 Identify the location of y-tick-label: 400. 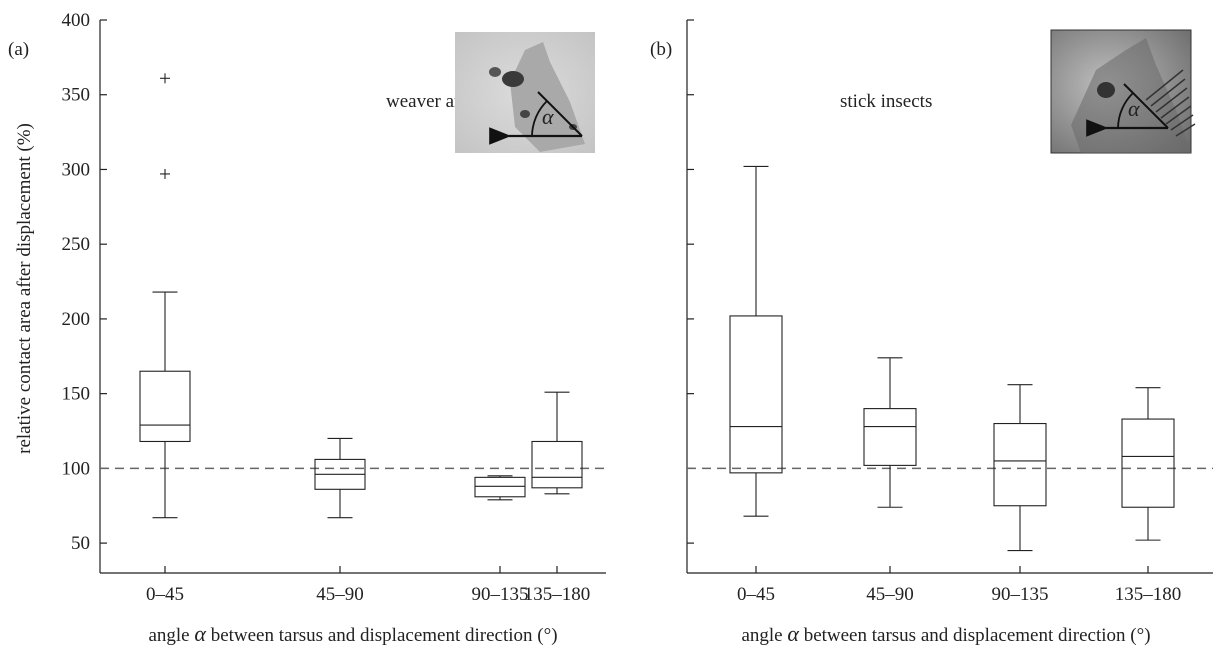
(76, 20).